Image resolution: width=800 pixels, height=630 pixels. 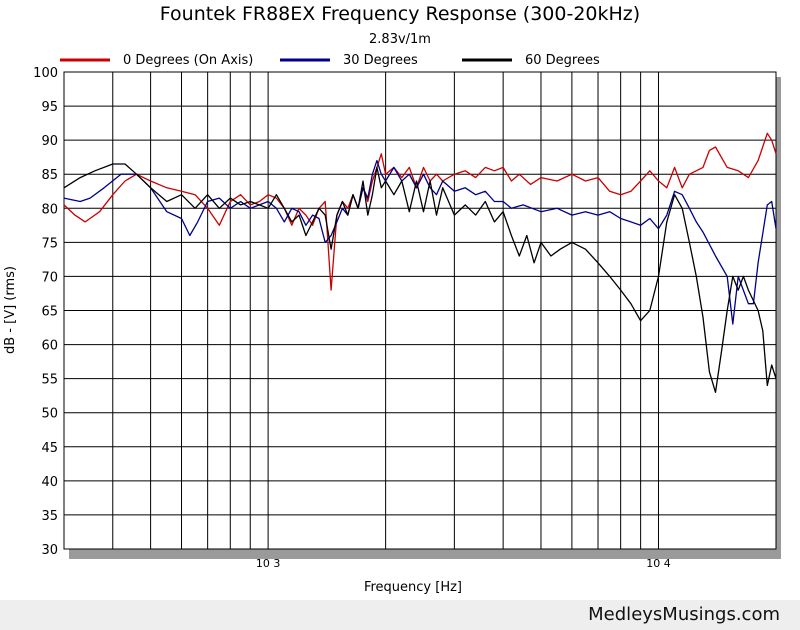 I want to click on y-tick-label: 85, so click(x=49, y=175).